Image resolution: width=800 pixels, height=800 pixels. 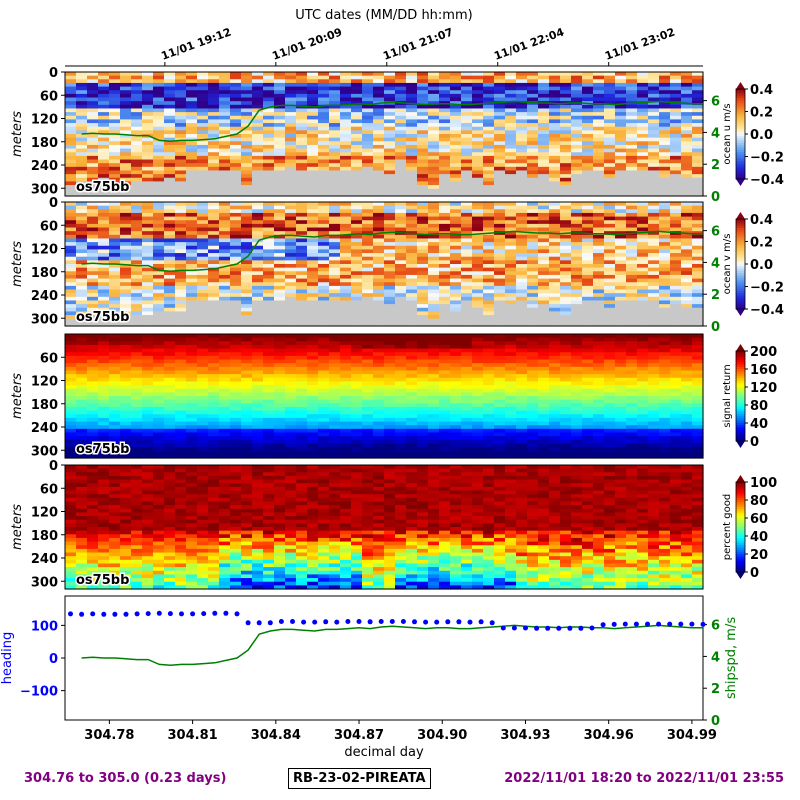 What do you see at coordinates (767, 158) in the screenshot?
I see `colorbar-tick-label: −0.2` at bounding box center [767, 158].